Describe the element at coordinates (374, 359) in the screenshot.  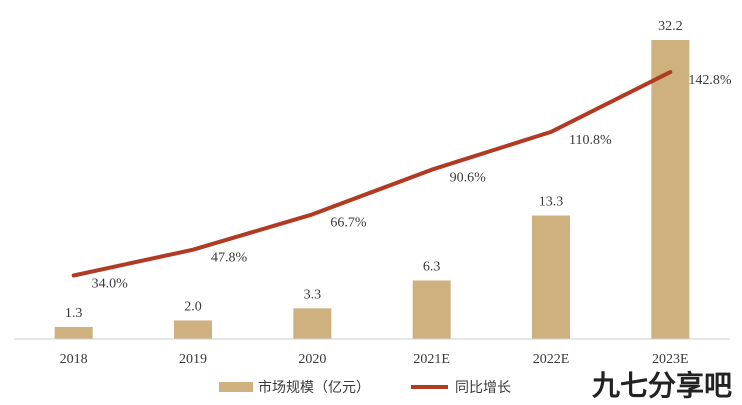
I see `x-tick-labels: 2018 2019 2020 2021E 2022E 2023E` at that location.